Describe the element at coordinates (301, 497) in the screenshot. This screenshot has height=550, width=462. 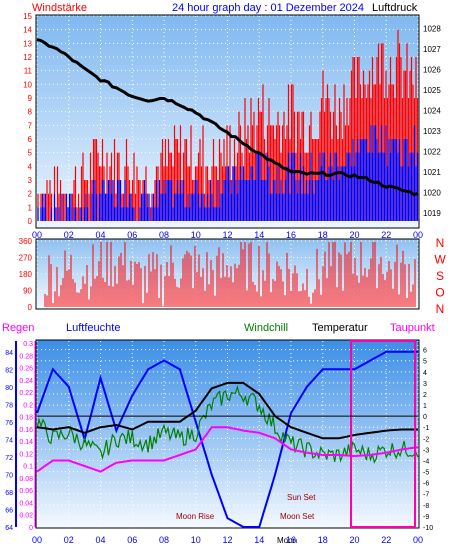
I see `sun-set-label: Sun Set` at that location.